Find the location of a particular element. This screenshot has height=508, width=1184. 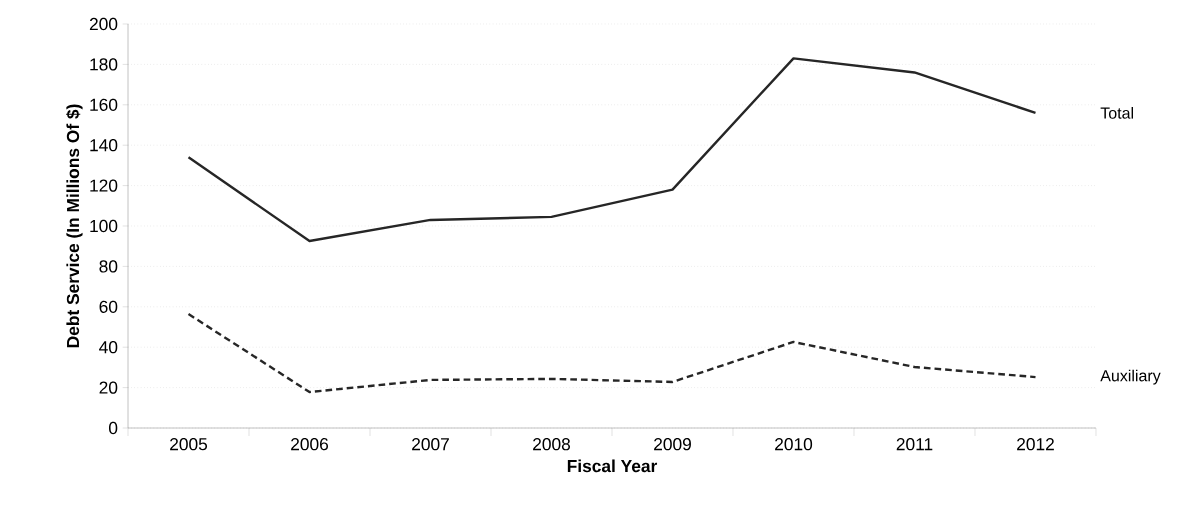

x-tick-label: 2007 is located at coordinates (430, 444).